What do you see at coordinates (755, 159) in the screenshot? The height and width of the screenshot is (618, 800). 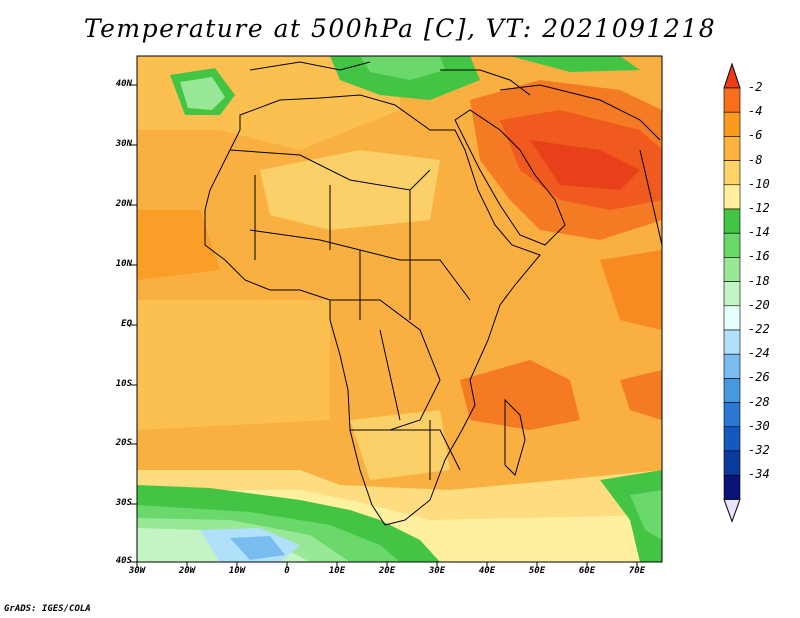 I see `colorbar-label: -8` at bounding box center [755, 159].